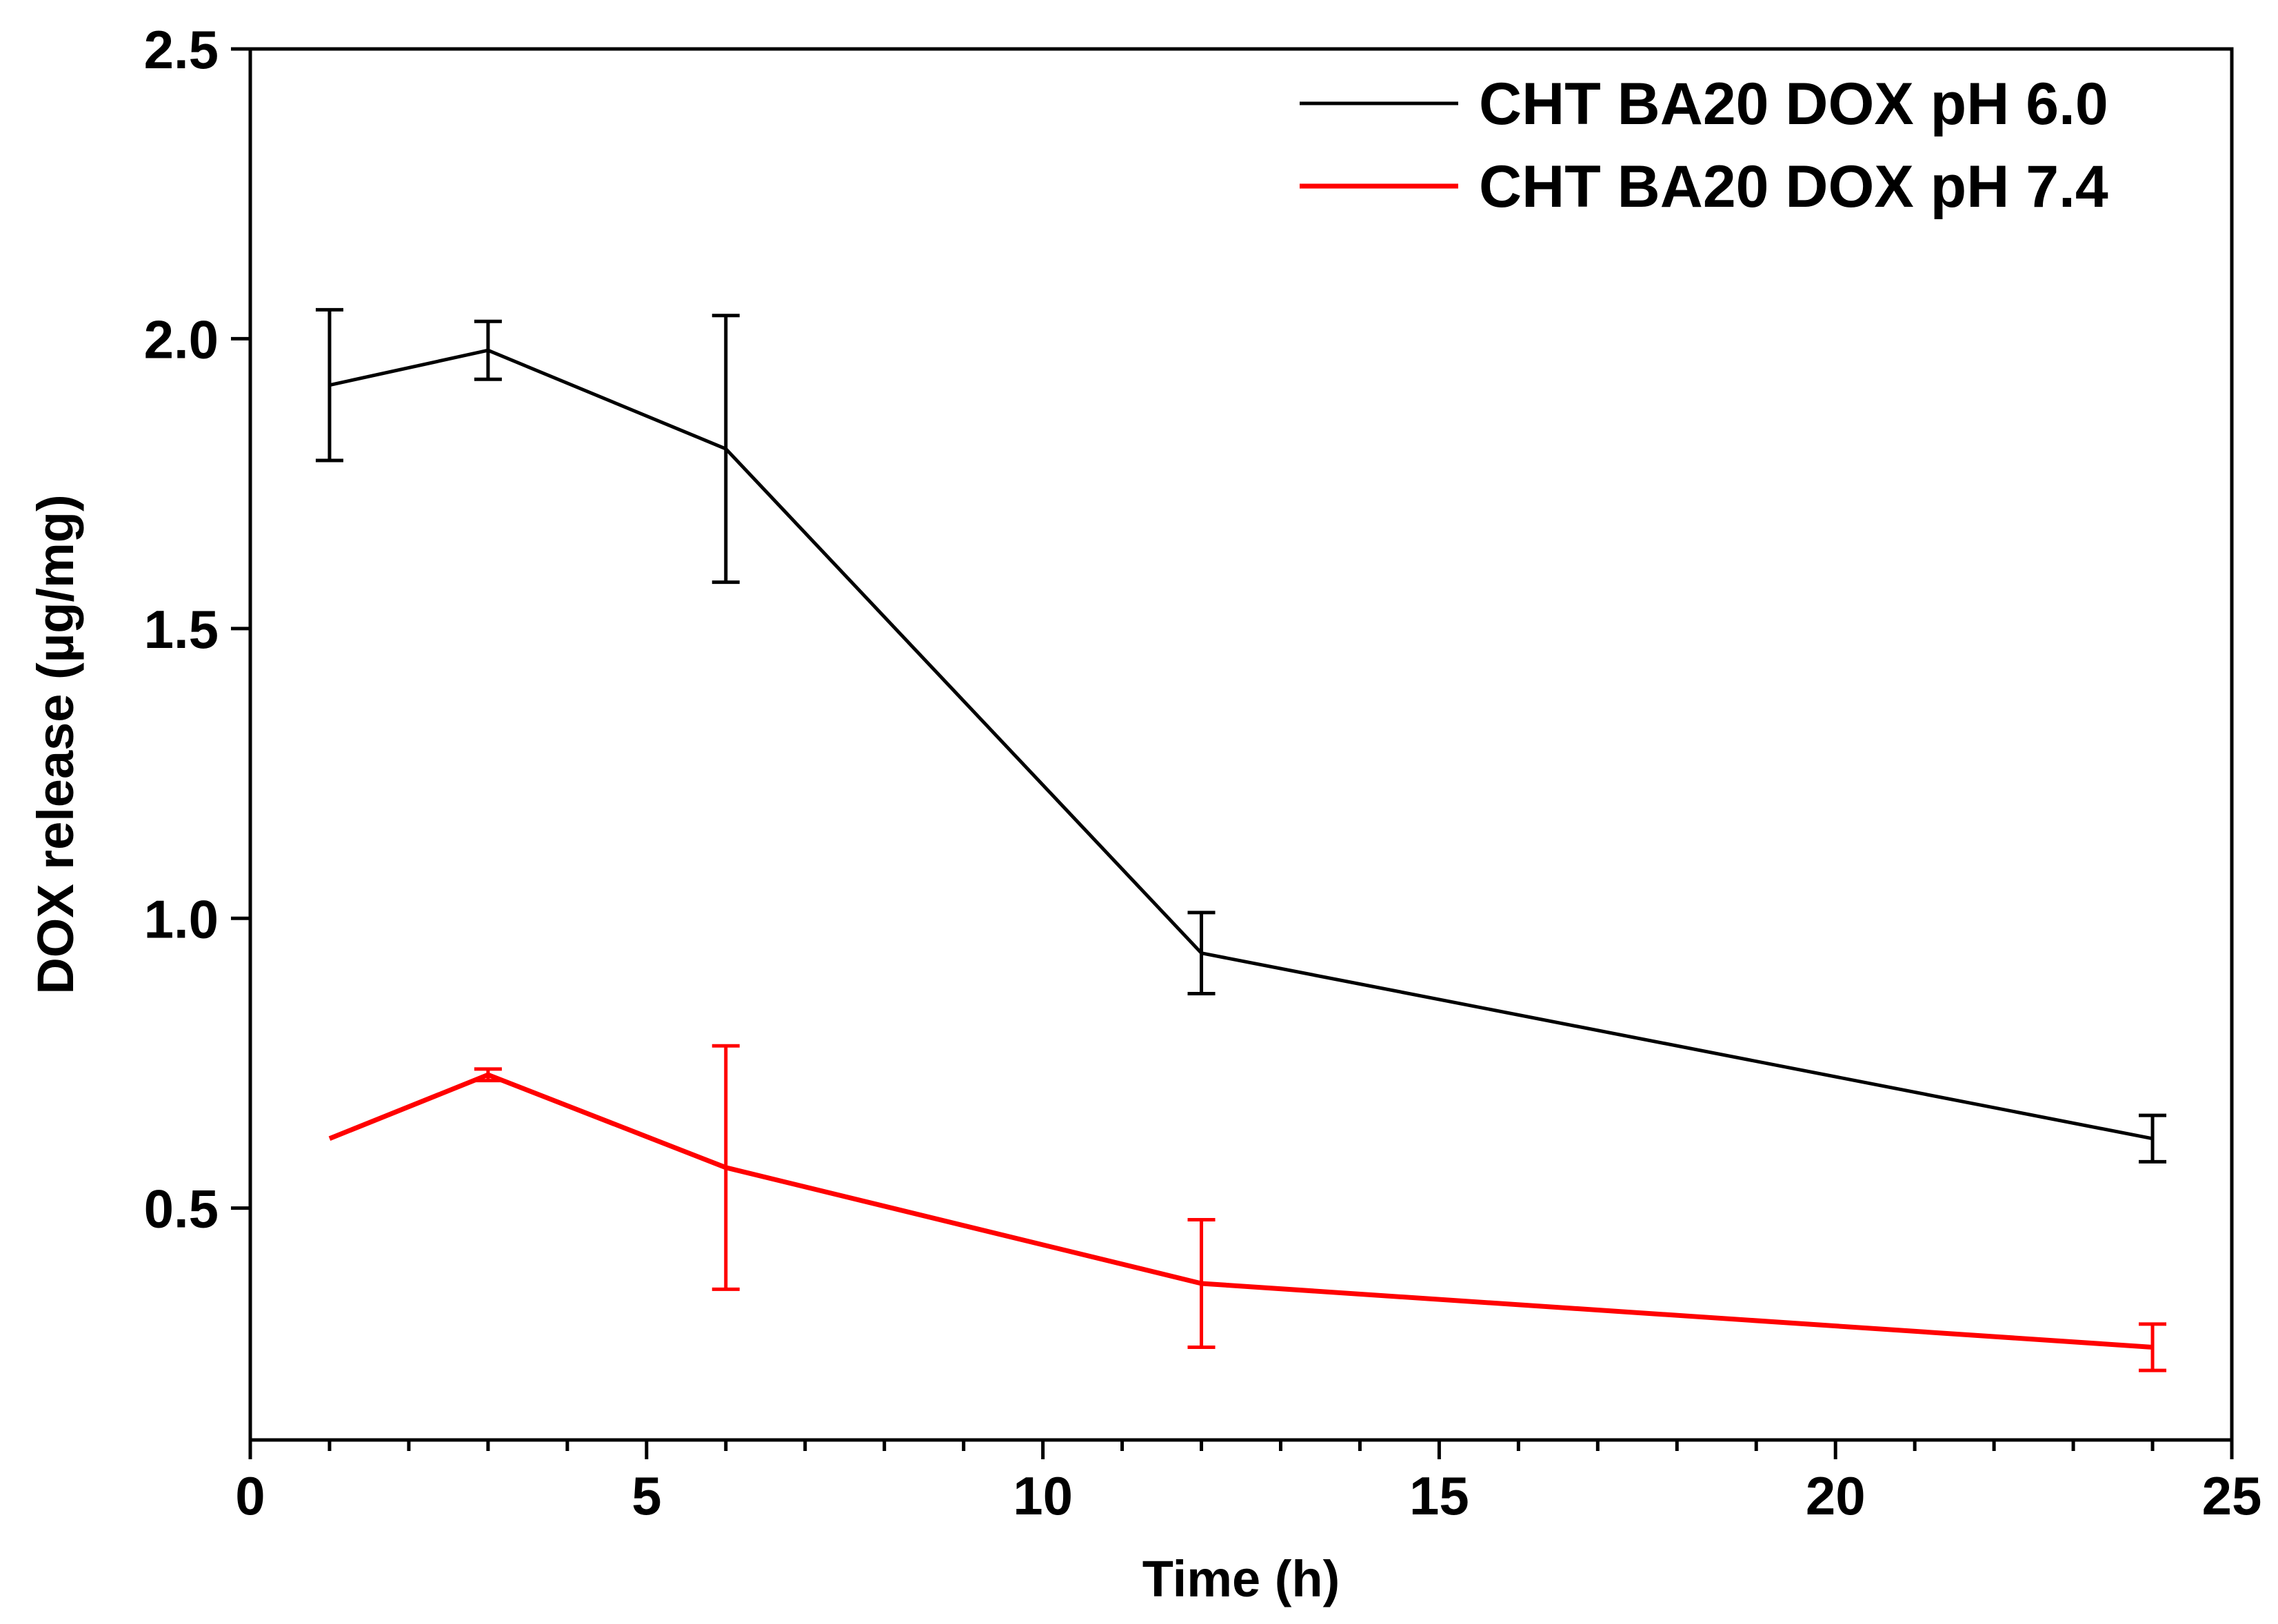 The height and width of the screenshot is (1624, 2278). I want to click on legend: CHT BA20 DOX pH 6.0 CHT BA20 DOX pH 7.4, so click(1704, 145).